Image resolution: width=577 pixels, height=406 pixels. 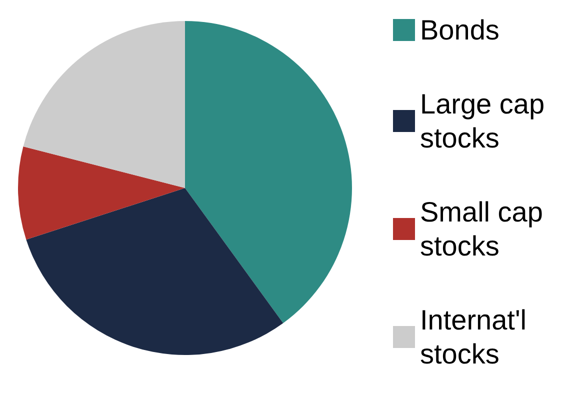 I want to click on legend-label: Large cap stocks, so click(x=486, y=121).